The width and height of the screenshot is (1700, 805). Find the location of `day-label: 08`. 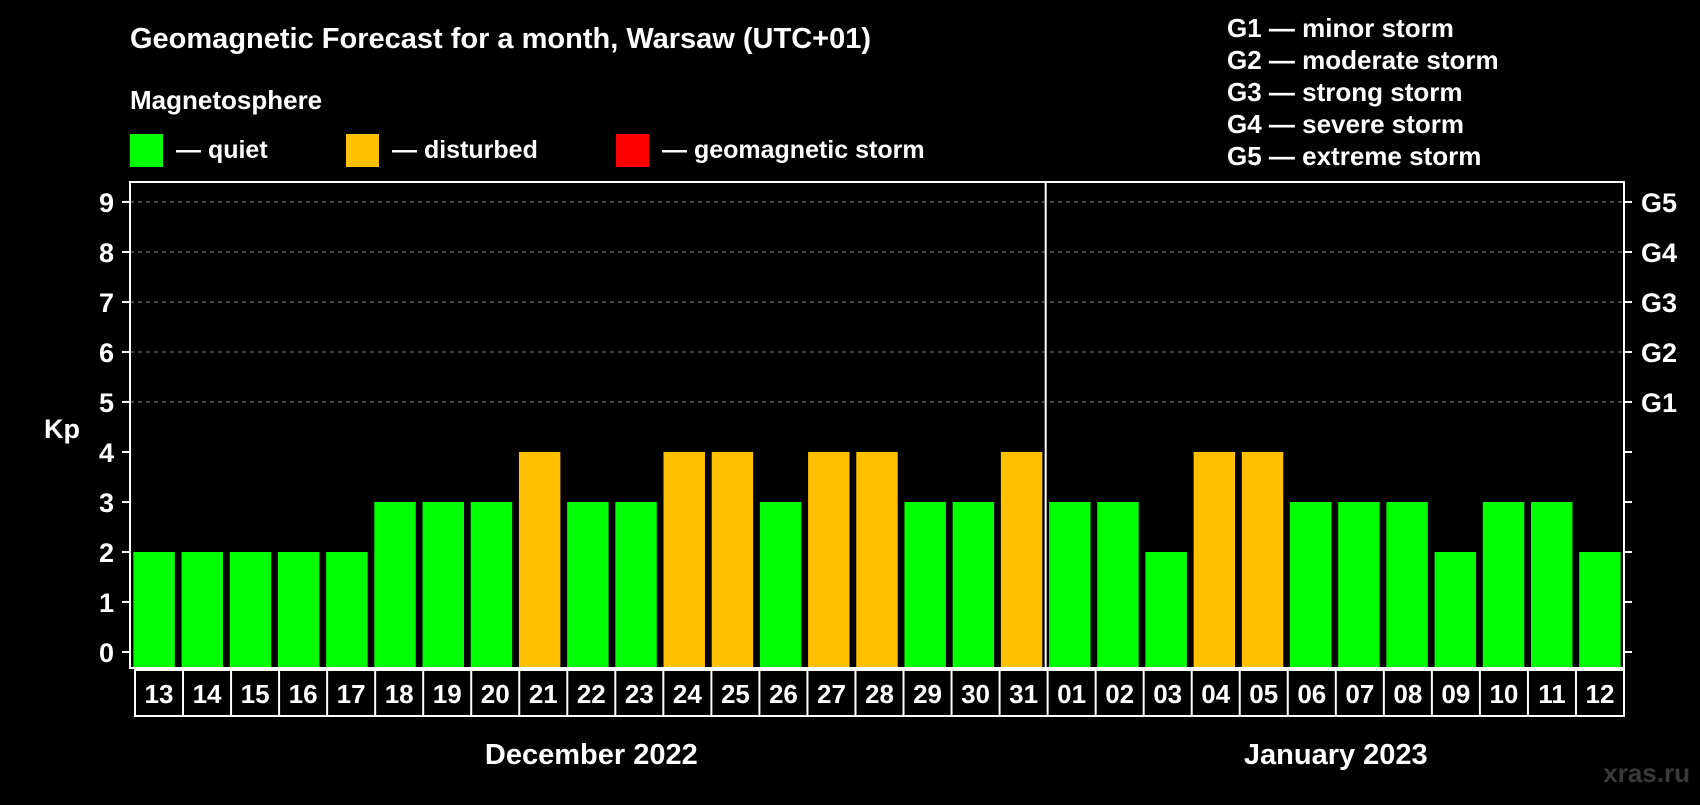

day-label: 08 is located at coordinates (1407, 694).